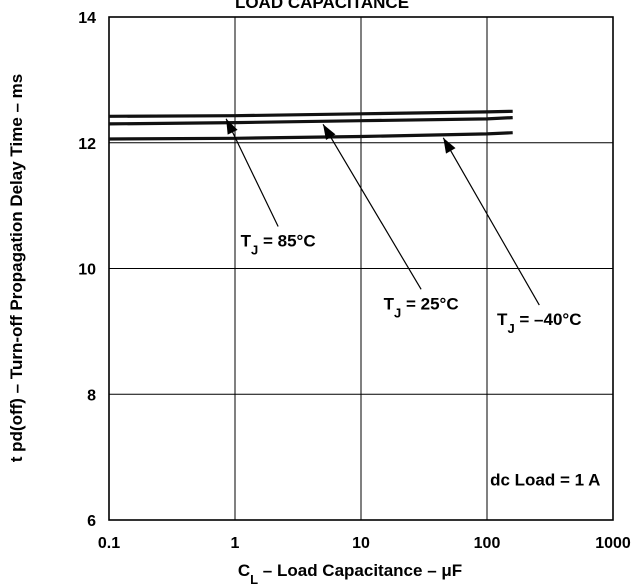 The height and width of the screenshot is (585, 640). Describe the element at coordinates (109, 543) in the screenshot. I see `x-tick-label: 0.1` at that location.